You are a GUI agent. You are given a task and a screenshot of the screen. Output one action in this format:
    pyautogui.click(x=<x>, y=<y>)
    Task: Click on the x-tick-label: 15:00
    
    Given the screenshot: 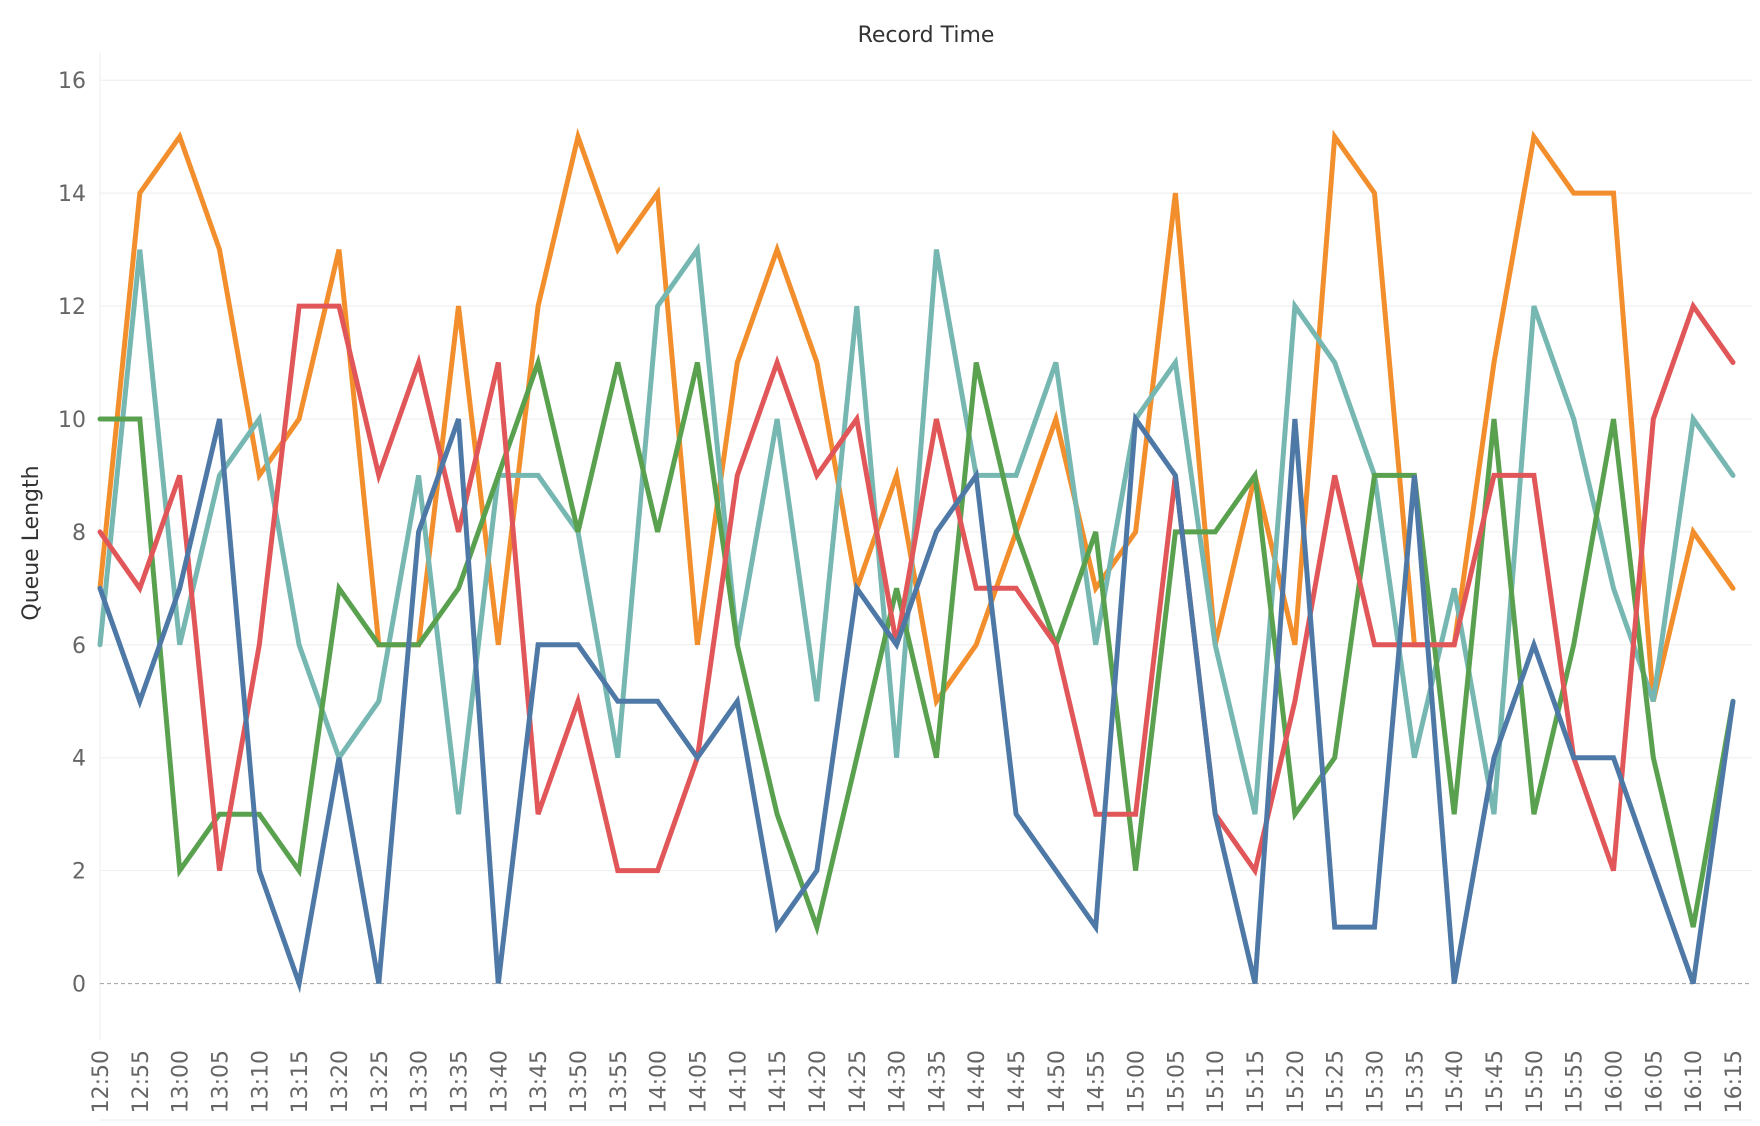 What is the action you would take?
    pyautogui.click(x=1137, y=1081)
    